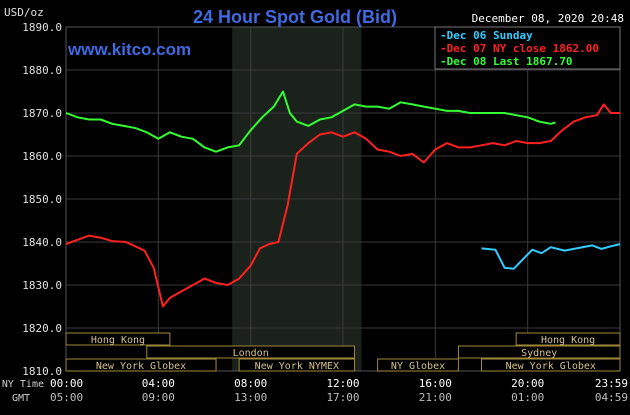  I want to click on x-tick-label-gmt: 05:00, so click(66, 397).